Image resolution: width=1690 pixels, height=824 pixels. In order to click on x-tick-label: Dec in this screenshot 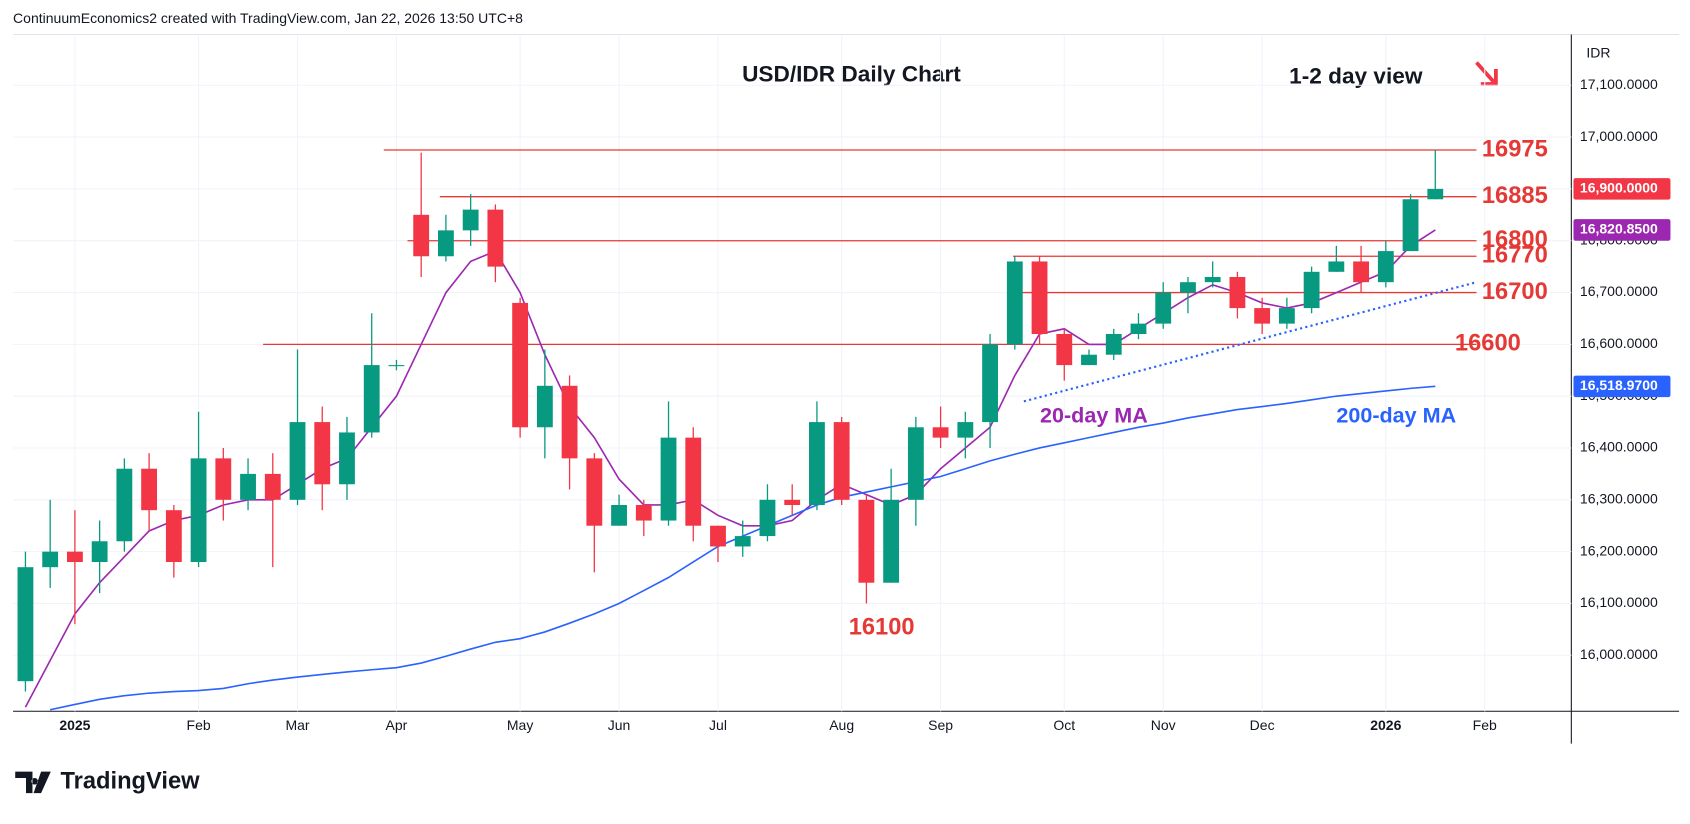, I will do `click(1262, 725)`.